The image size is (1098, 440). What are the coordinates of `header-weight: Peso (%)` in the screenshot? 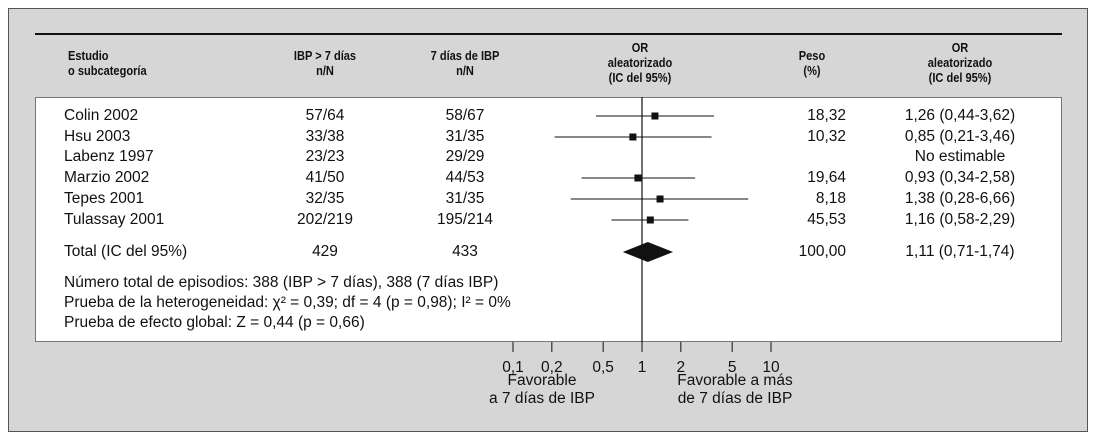 It's located at (812, 63).